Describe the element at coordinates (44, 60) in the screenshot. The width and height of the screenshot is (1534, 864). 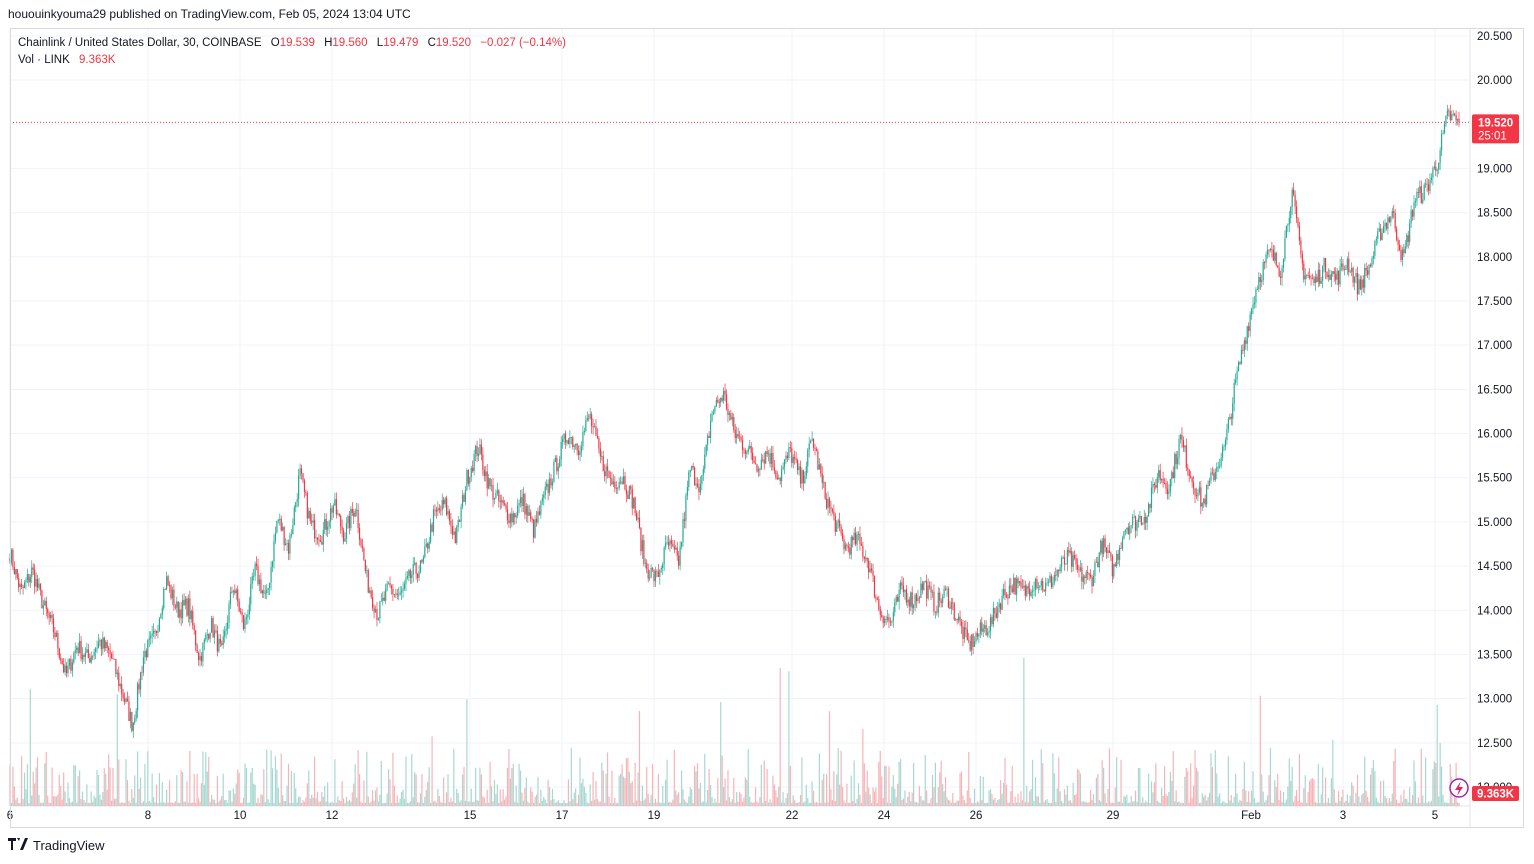
I see `volume-label: Vol · LINK` at that location.